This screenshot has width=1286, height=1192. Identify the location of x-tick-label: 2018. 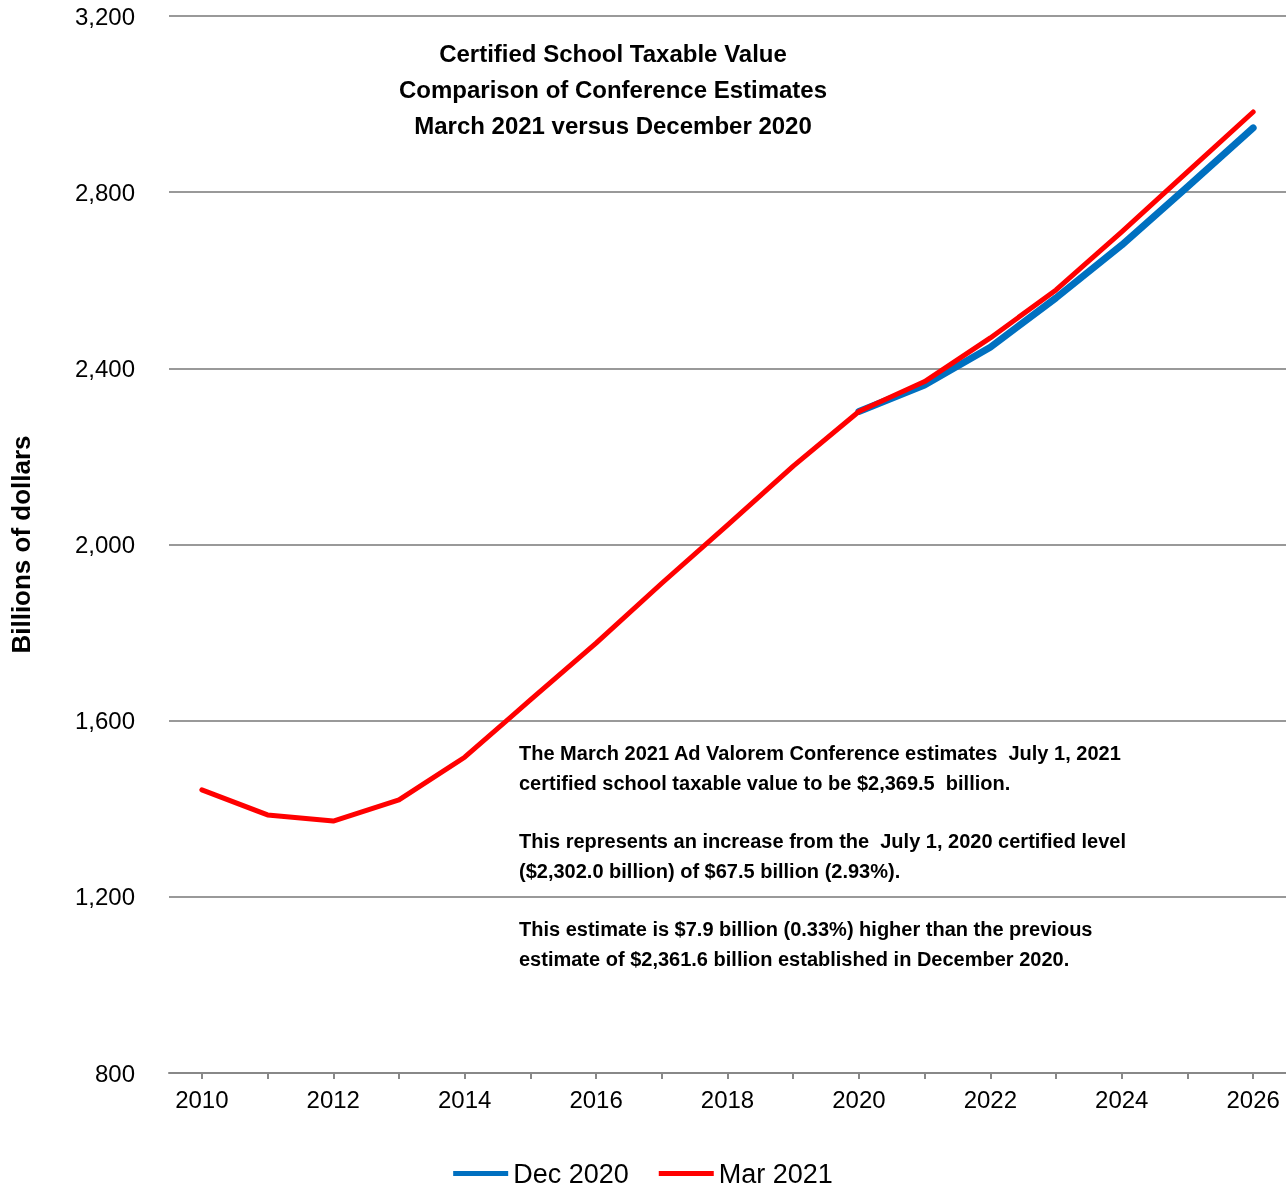
(727, 1099).